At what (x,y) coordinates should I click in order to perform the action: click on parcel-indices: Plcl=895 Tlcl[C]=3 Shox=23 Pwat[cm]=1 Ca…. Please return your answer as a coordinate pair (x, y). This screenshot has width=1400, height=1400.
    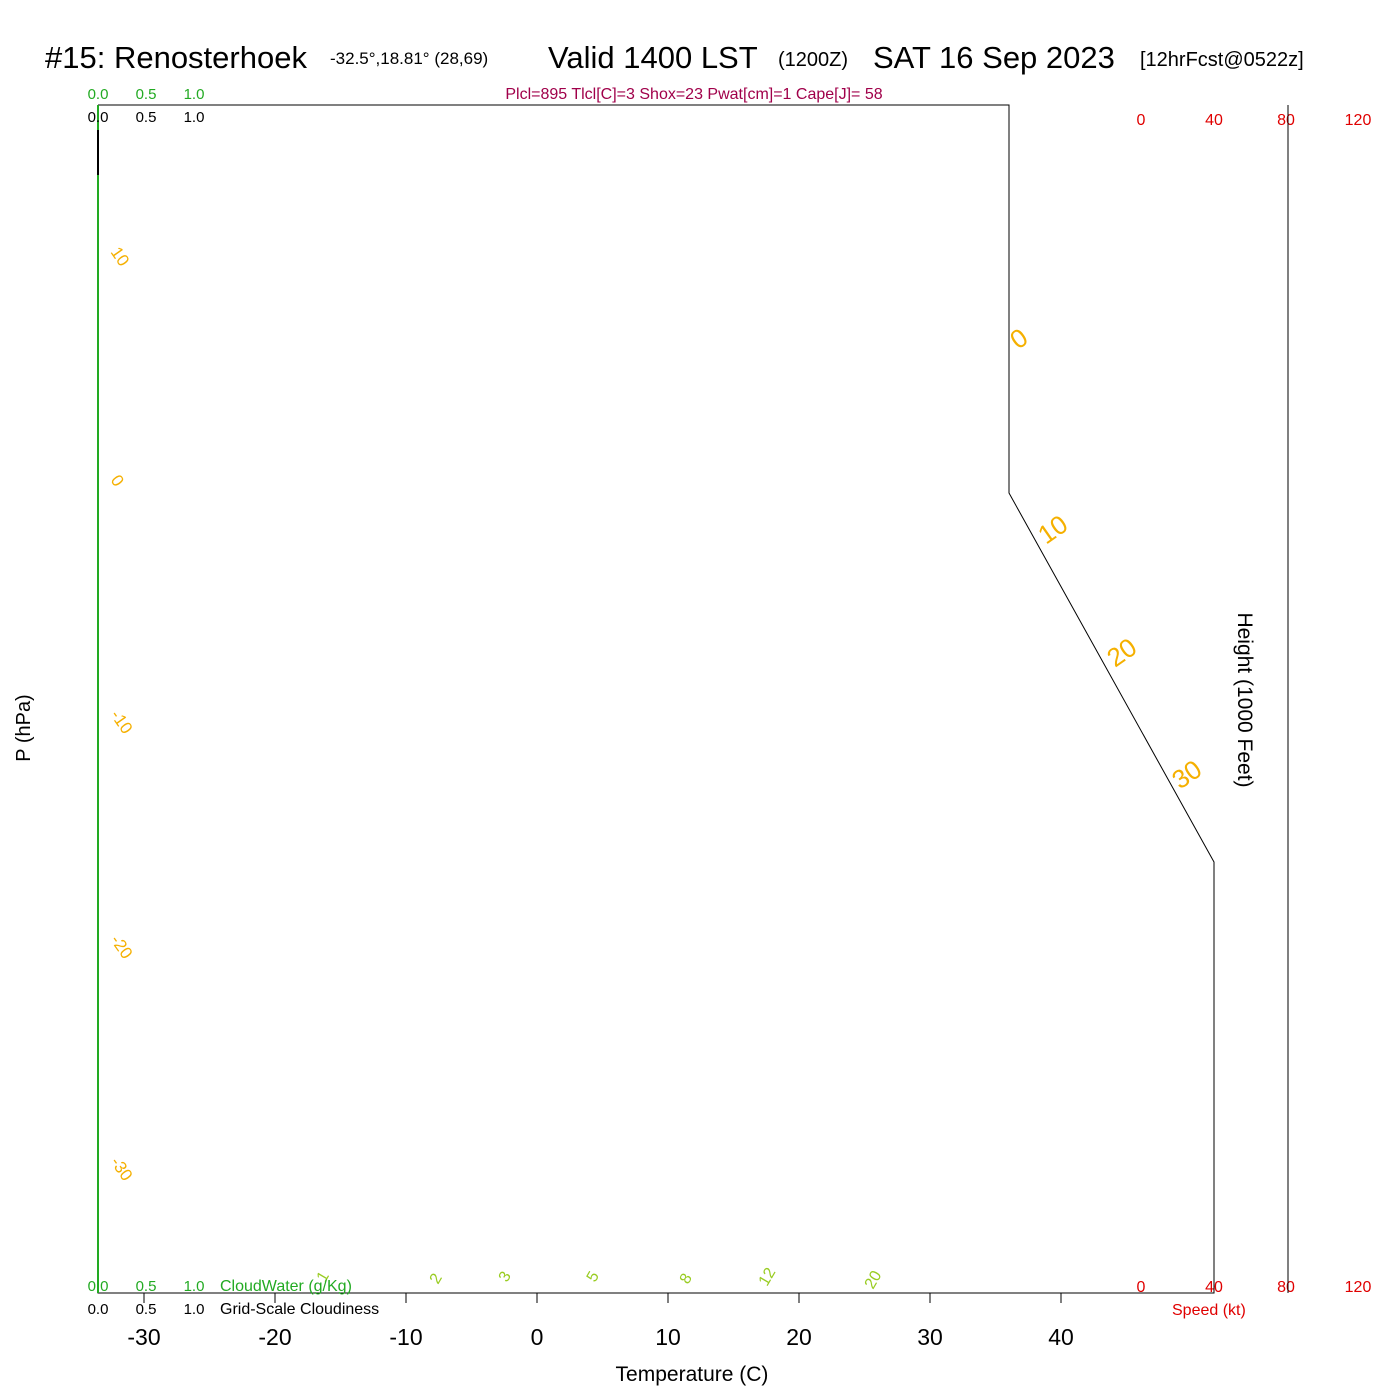
    Looking at the image, I should click on (693, 94).